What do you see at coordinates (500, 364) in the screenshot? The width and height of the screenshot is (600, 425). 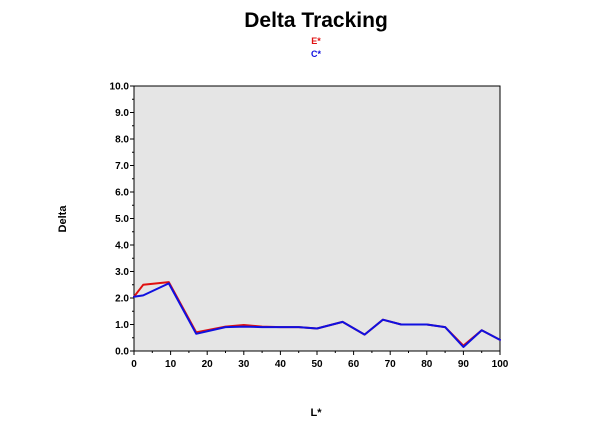 I see `x-tick-label: 100` at bounding box center [500, 364].